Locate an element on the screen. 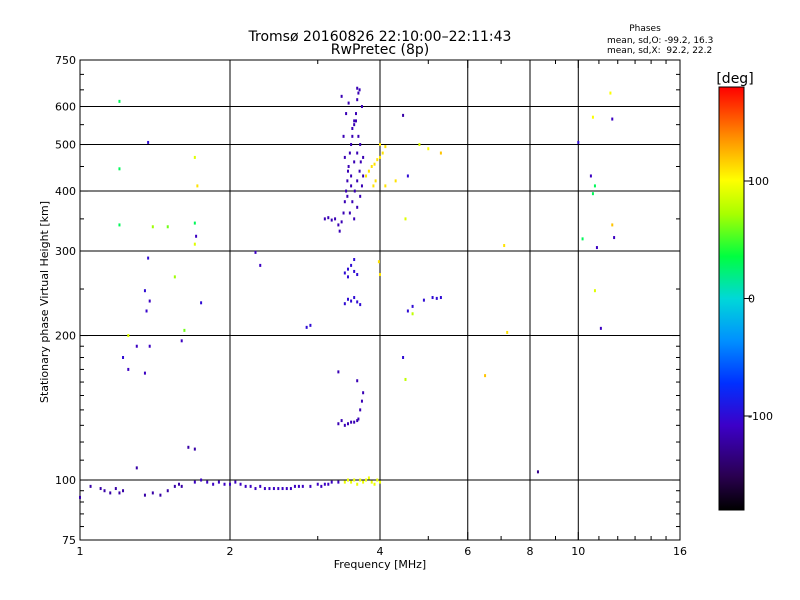  y-tick-label: 75 is located at coordinates (69, 540).